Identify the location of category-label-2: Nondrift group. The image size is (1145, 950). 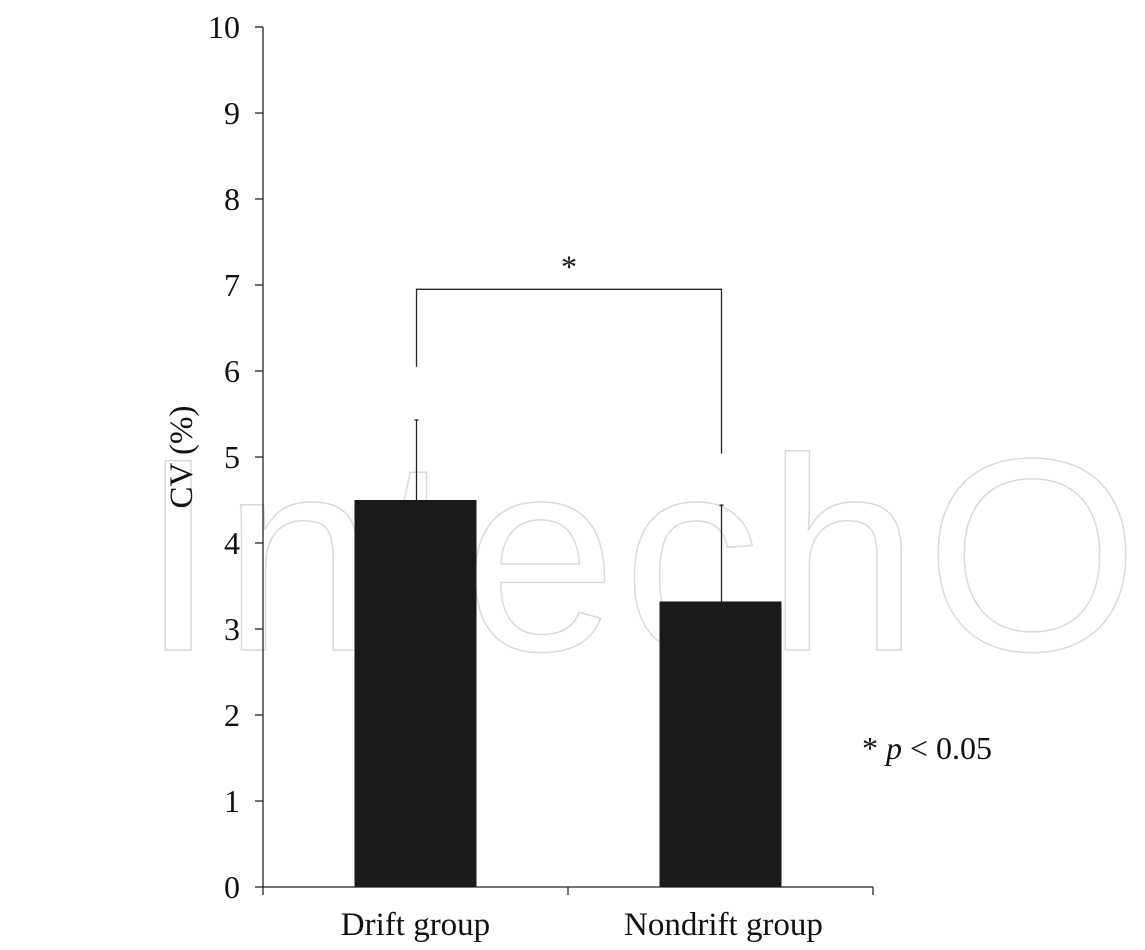
(723, 925).